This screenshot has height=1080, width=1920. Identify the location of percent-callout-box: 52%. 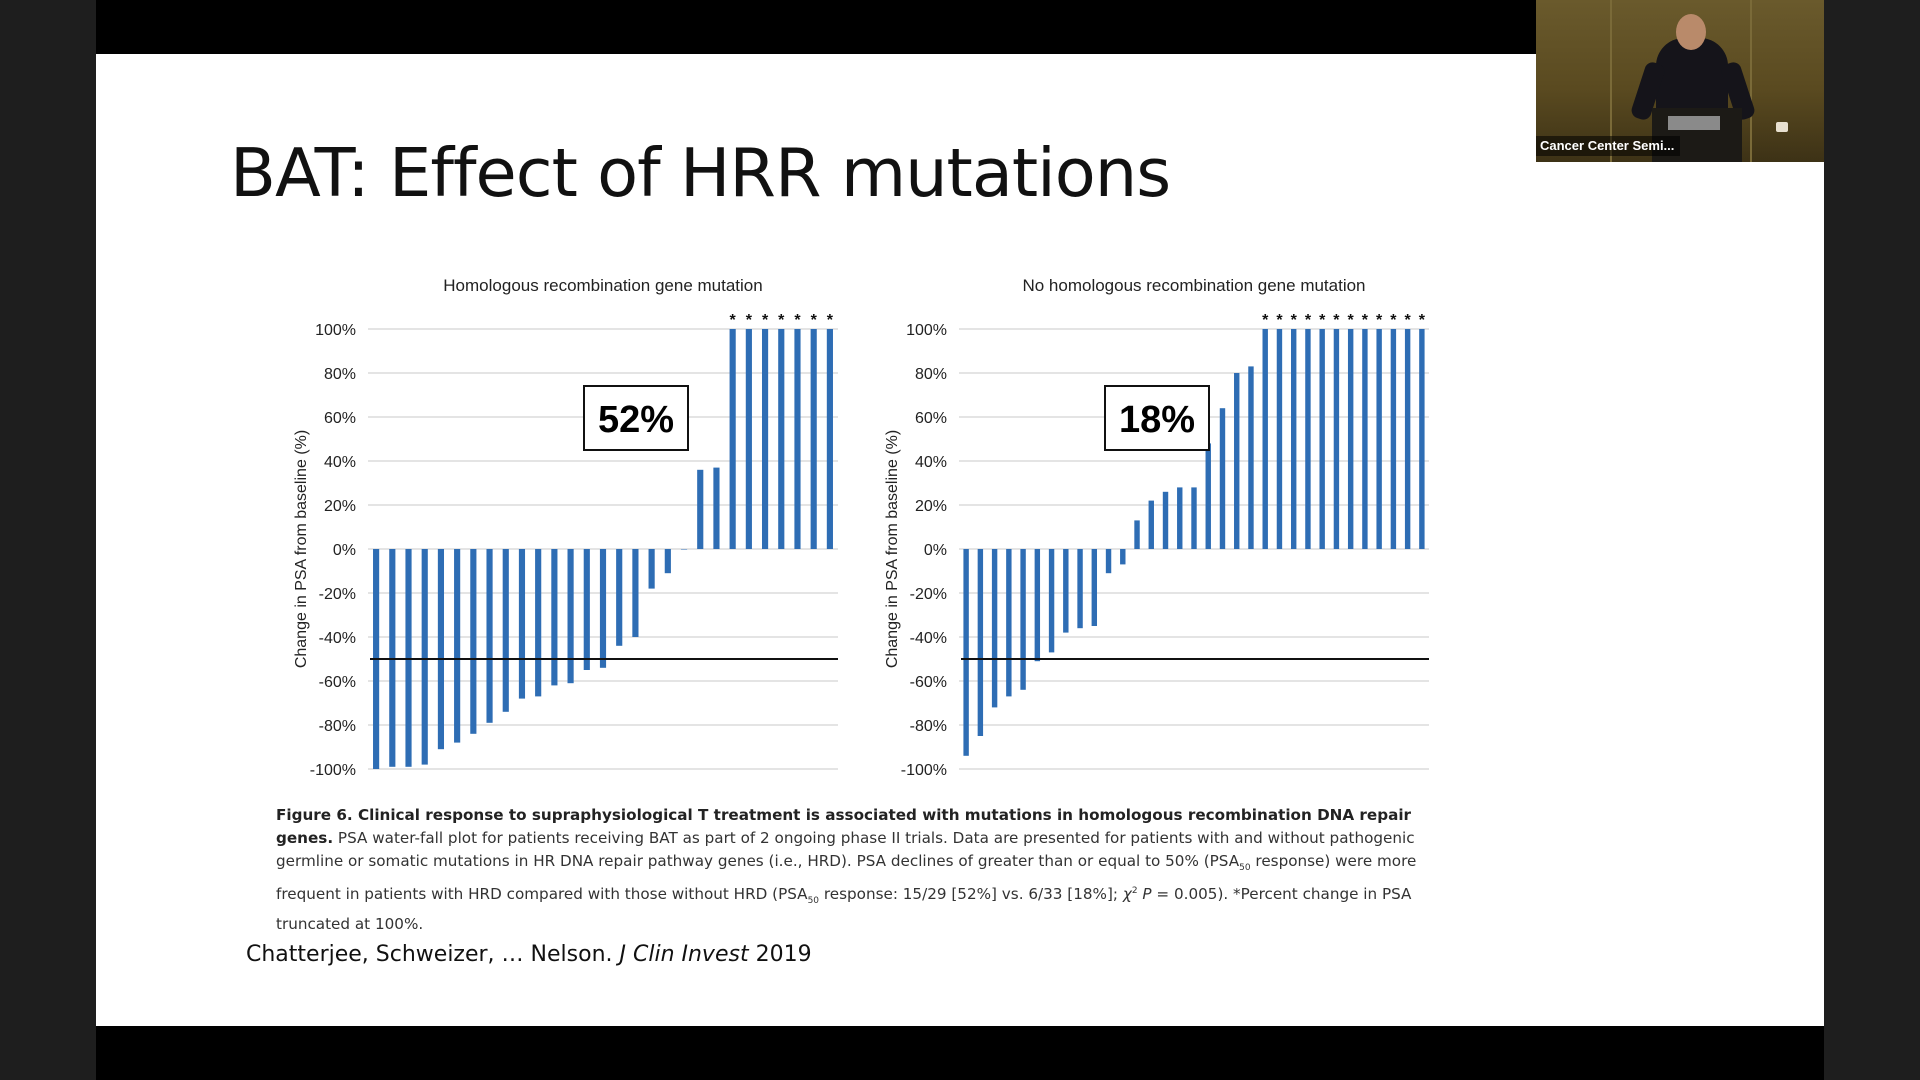
(636, 418).